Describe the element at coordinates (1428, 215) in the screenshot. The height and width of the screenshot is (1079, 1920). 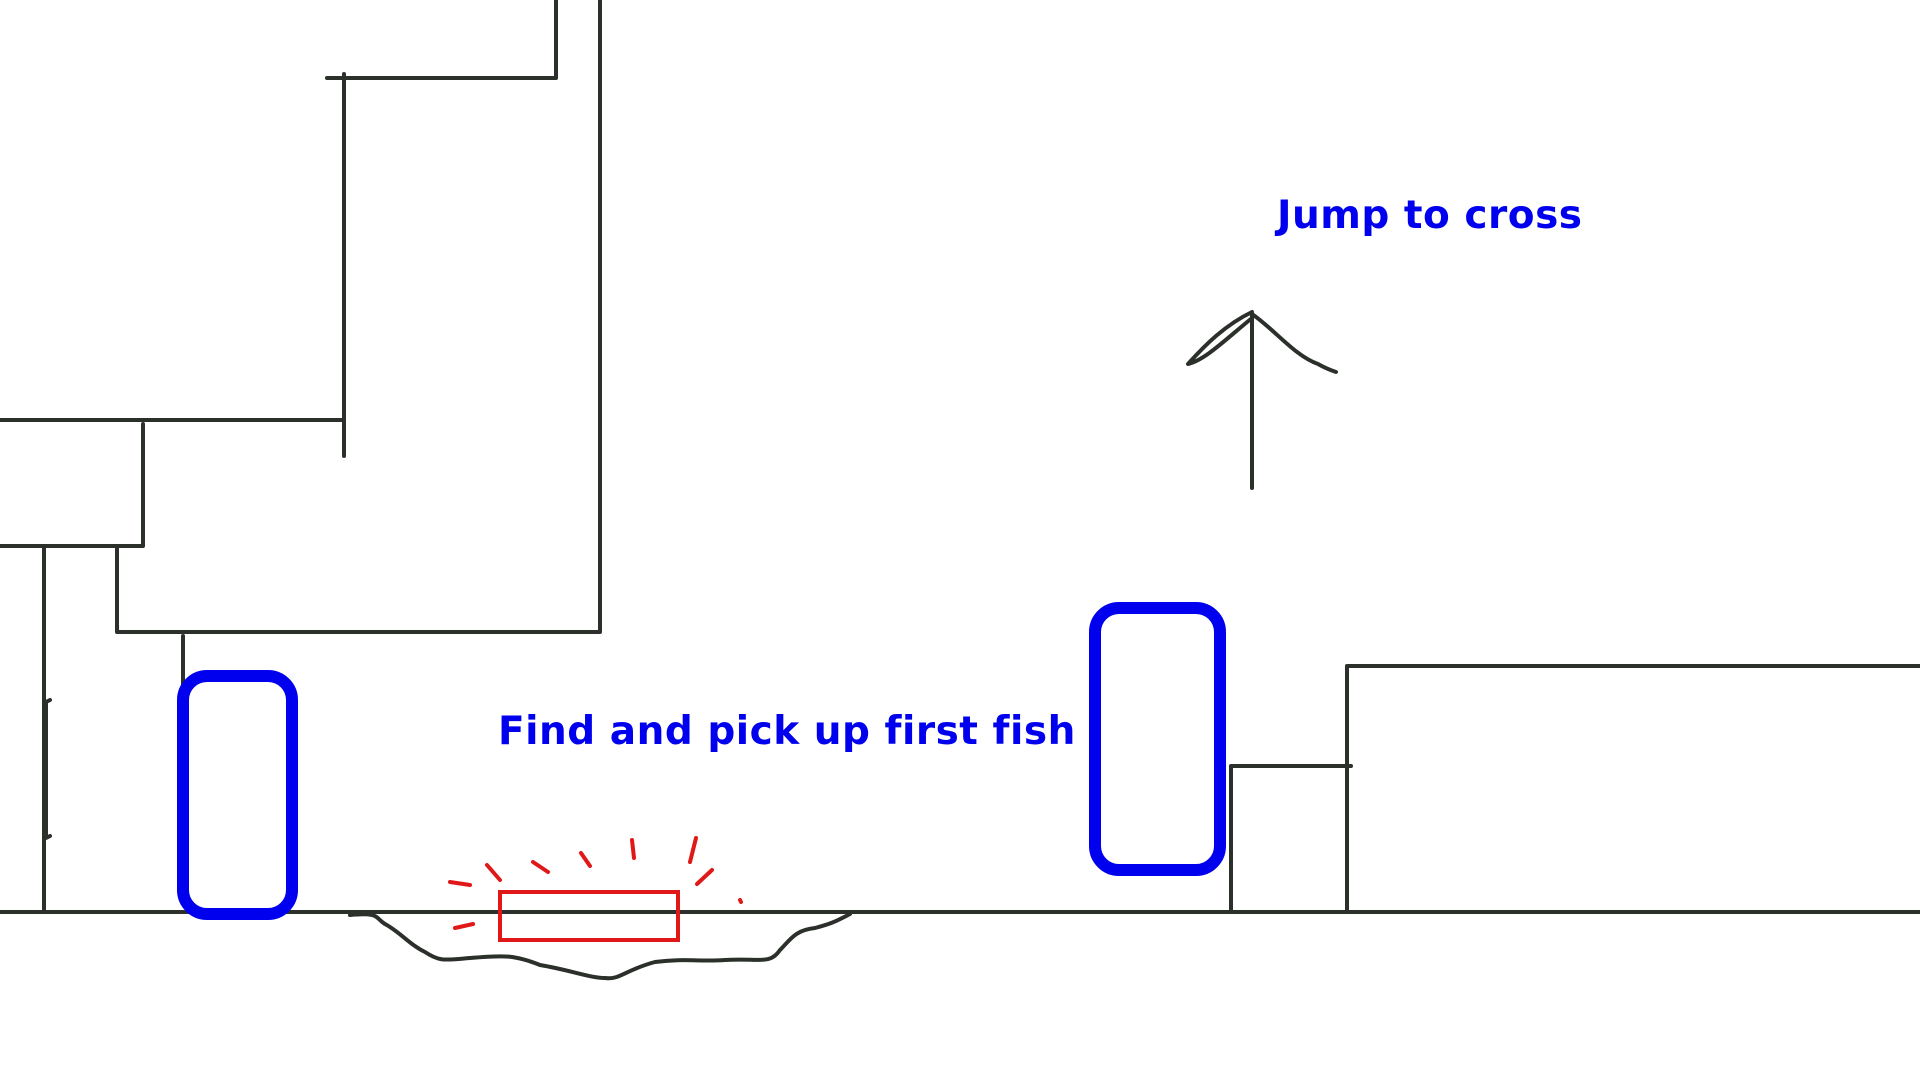
I see `jump-annotation: Jump to cross` at that location.